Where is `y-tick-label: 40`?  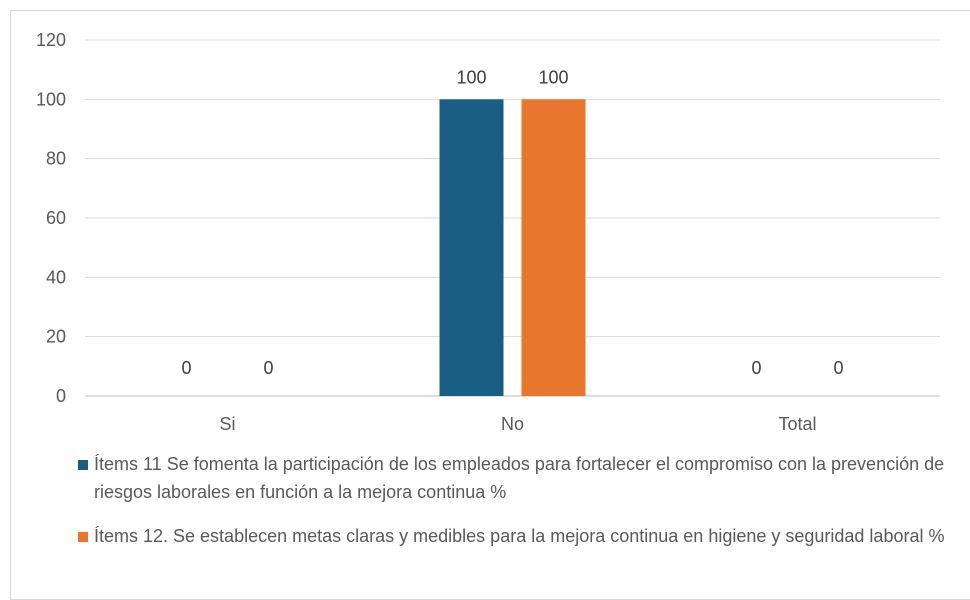
y-tick-label: 40 is located at coordinates (56, 277).